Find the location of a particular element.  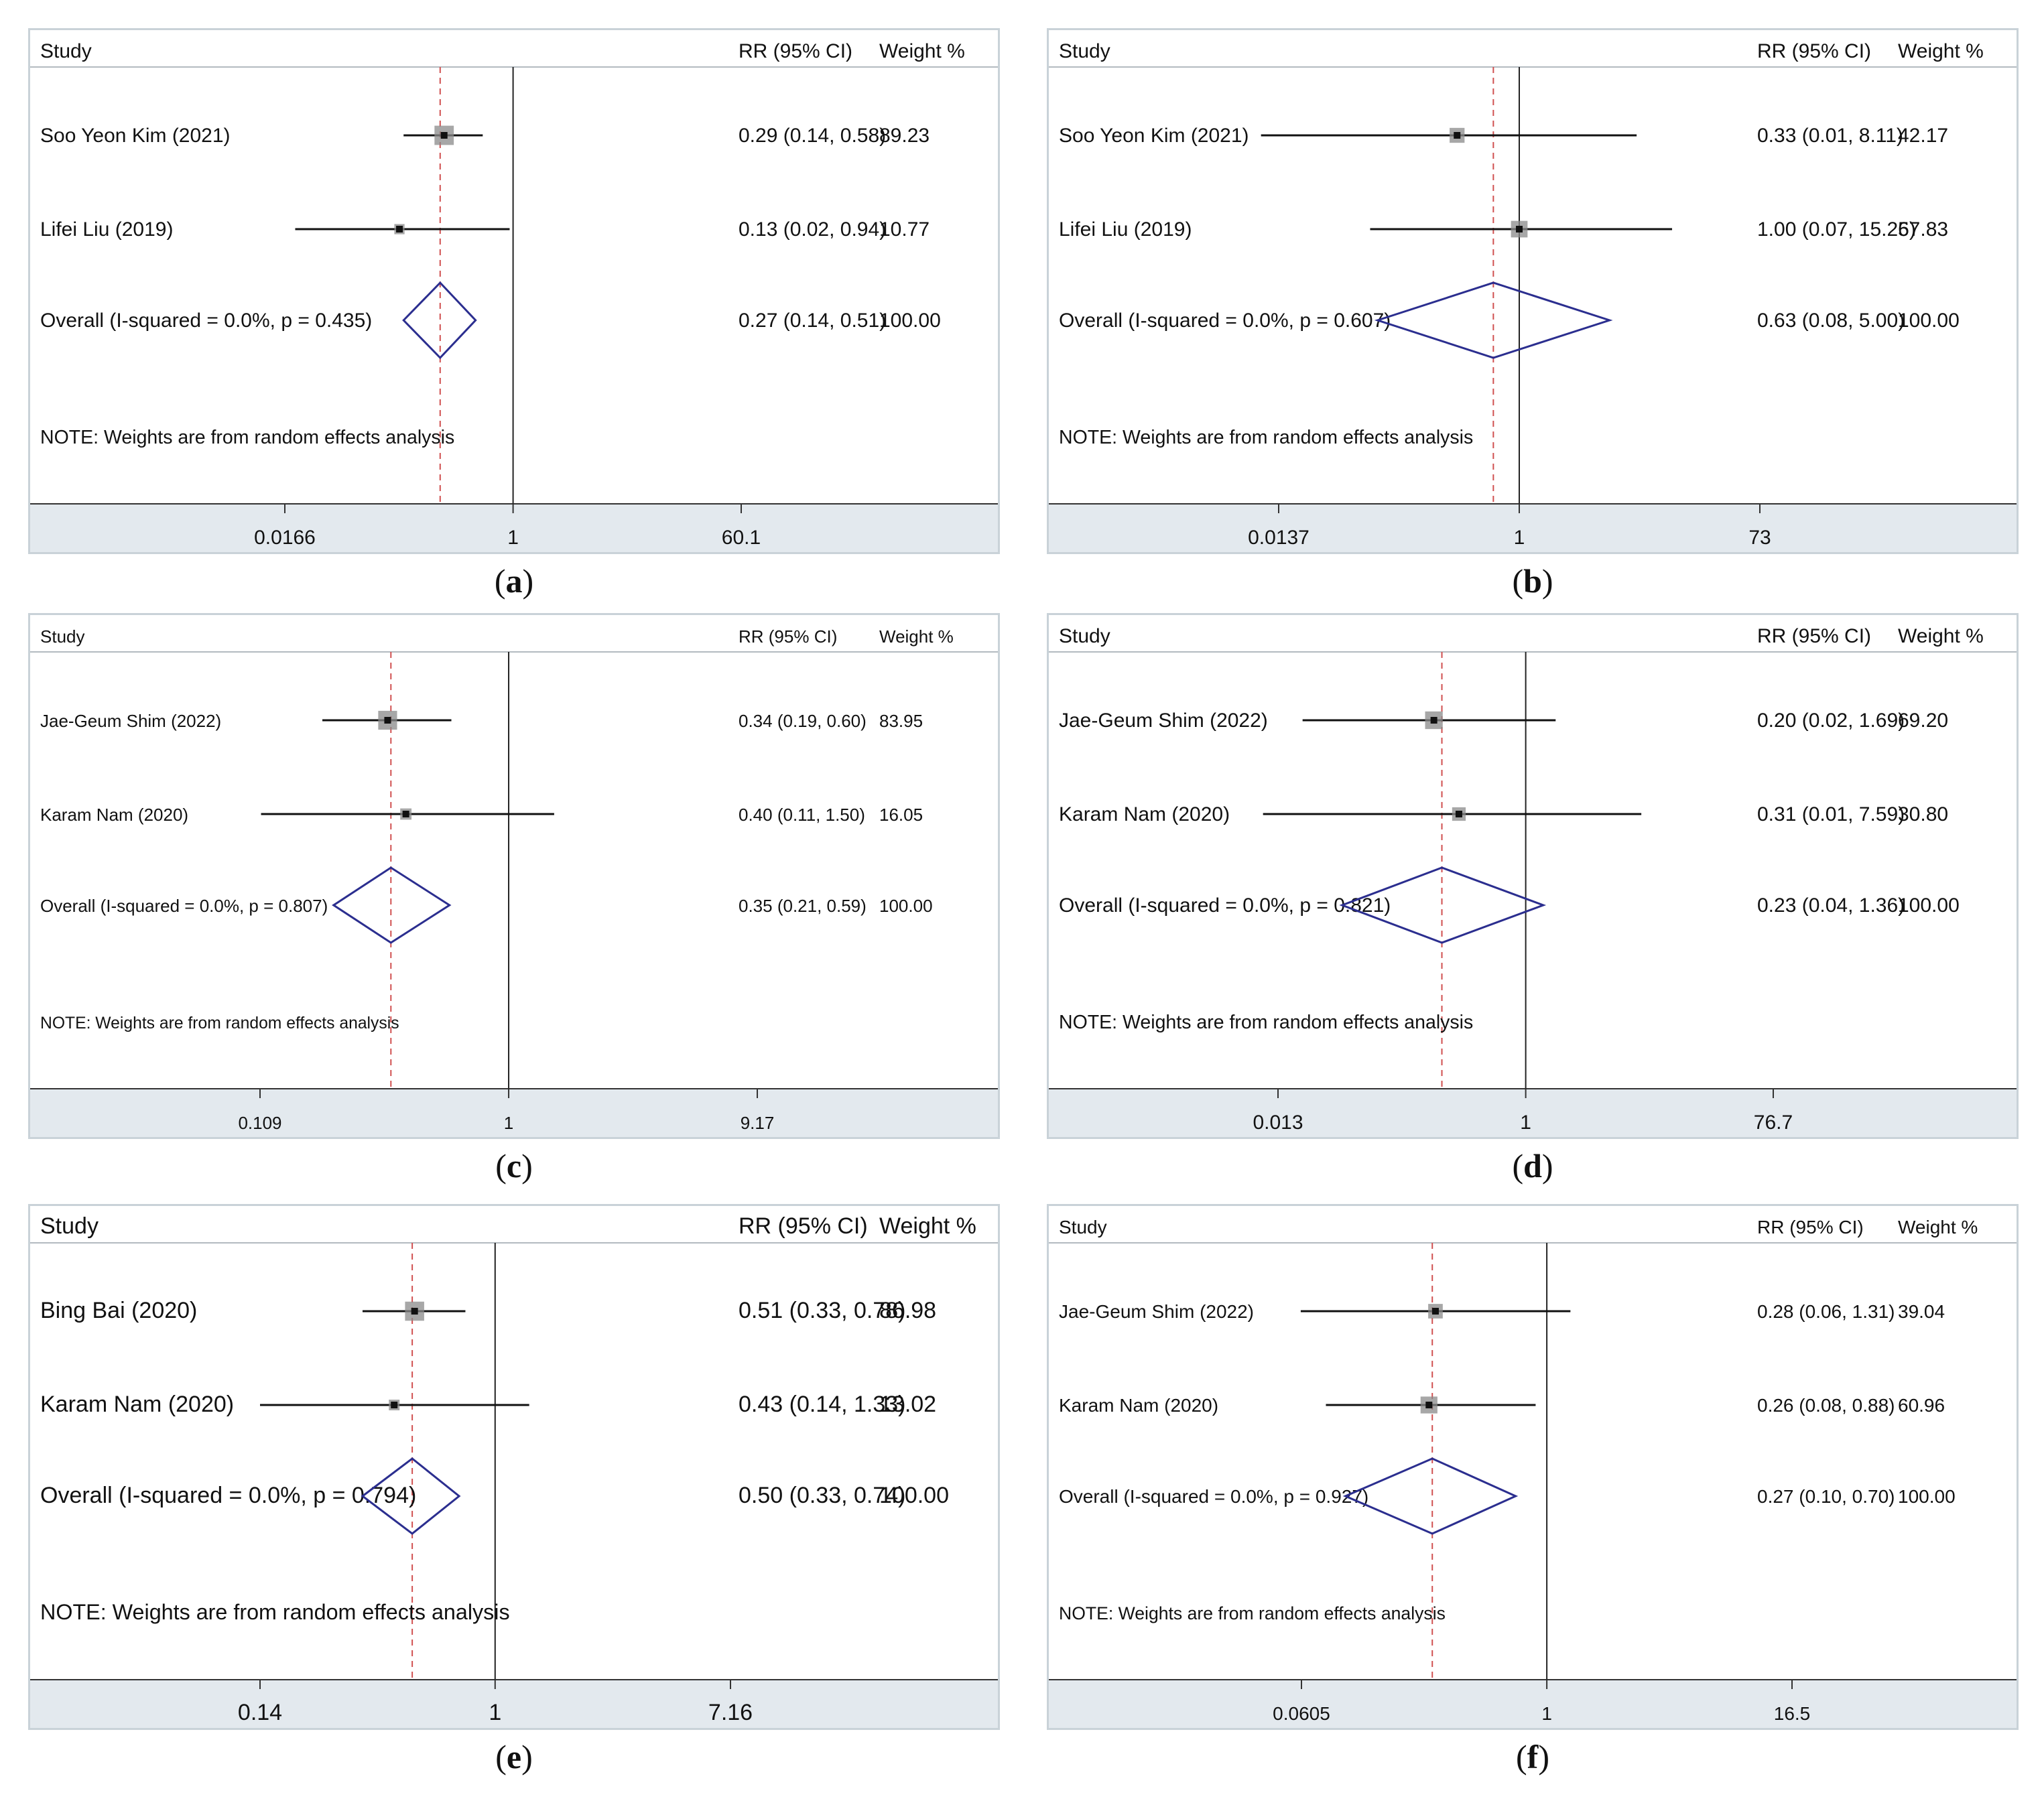

x-tick-label: 76.7 is located at coordinates (1773, 1123).